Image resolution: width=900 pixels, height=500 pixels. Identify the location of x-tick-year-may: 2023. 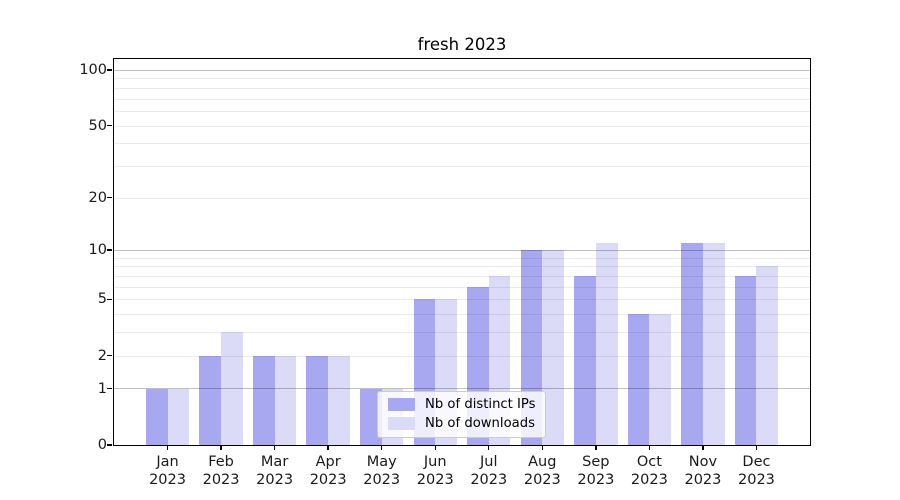
(382, 479).